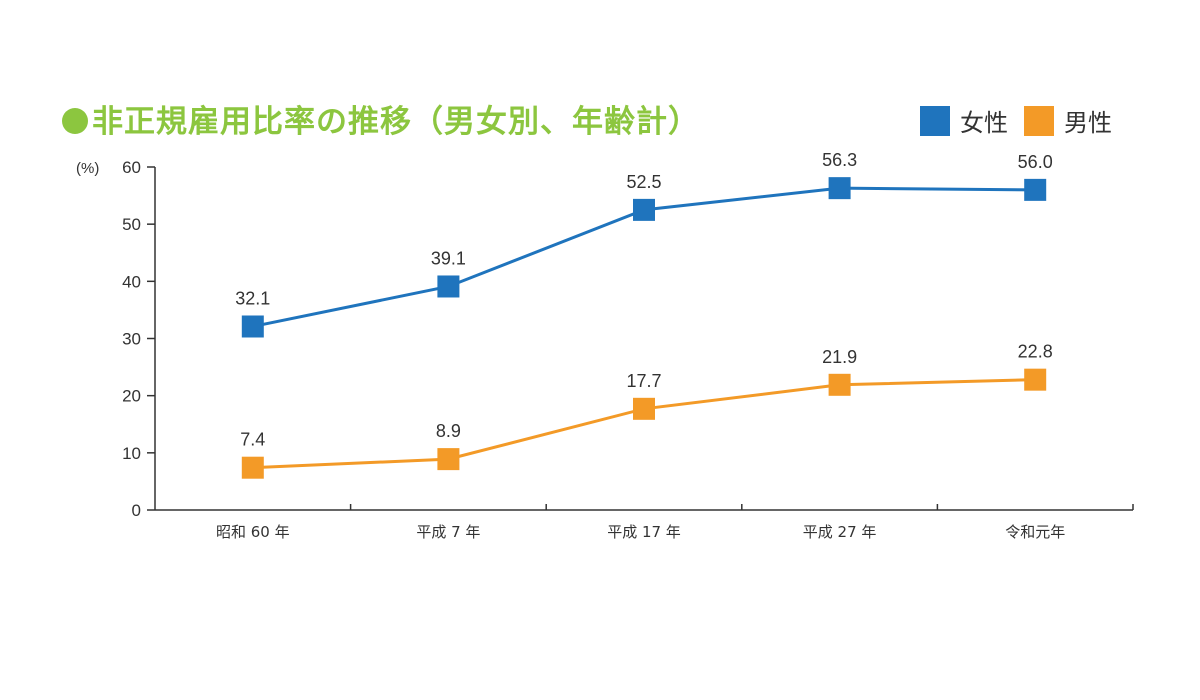  What do you see at coordinates (131, 396) in the screenshot?
I see `y-tick-label: 20` at bounding box center [131, 396].